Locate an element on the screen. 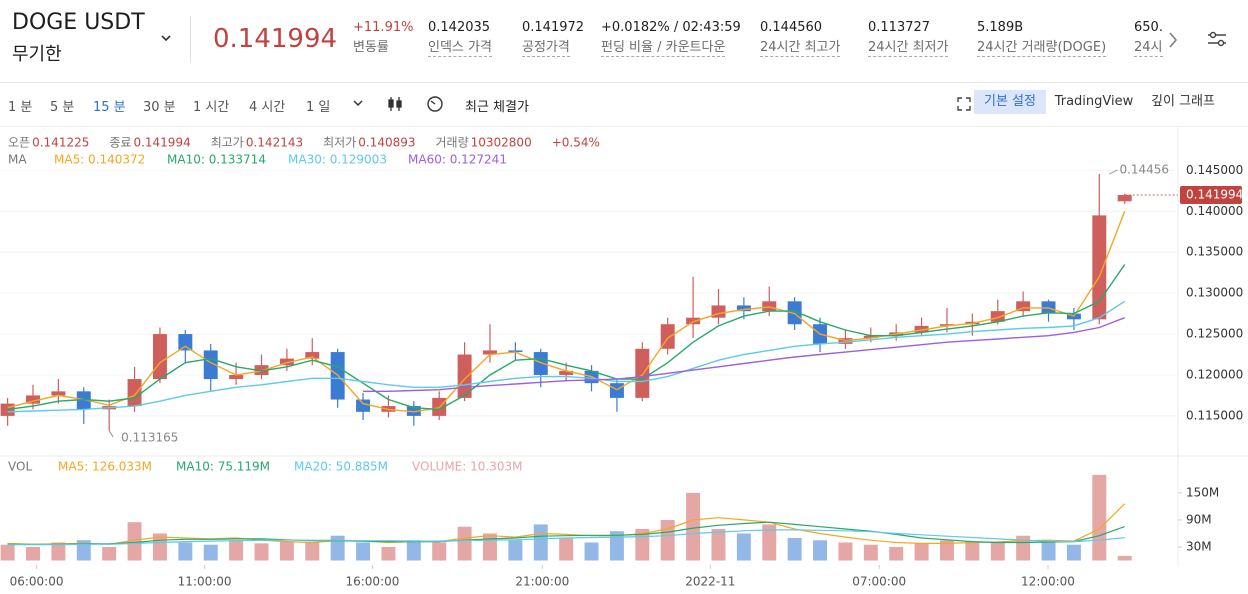 This screenshot has width=1248, height=594. x-tick-label: 06:00:00 is located at coordinates (37, 582).